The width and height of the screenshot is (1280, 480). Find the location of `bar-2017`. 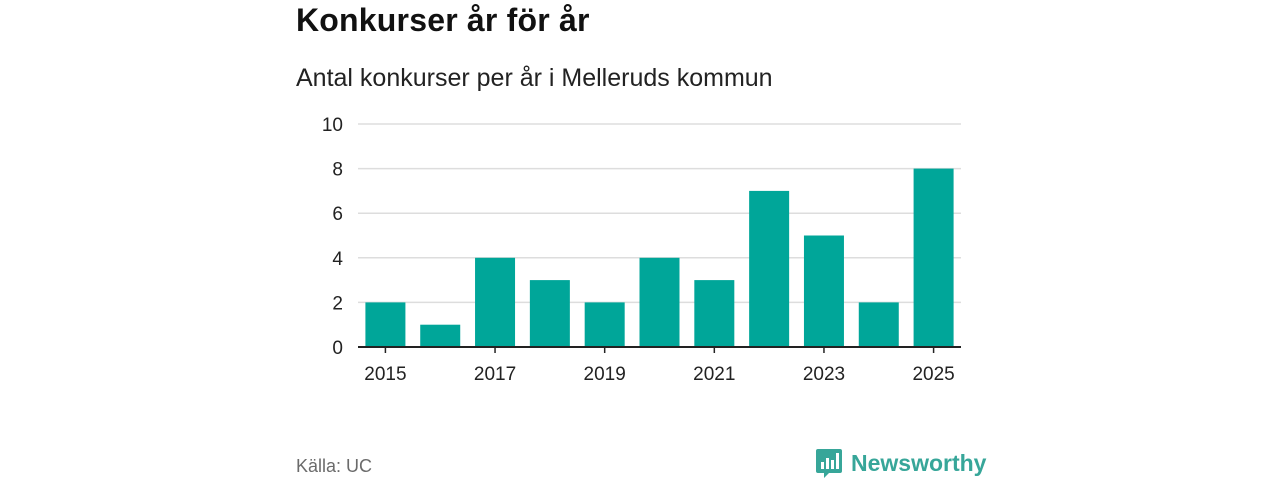

bar-2017 is located at coordinates (495, 302).